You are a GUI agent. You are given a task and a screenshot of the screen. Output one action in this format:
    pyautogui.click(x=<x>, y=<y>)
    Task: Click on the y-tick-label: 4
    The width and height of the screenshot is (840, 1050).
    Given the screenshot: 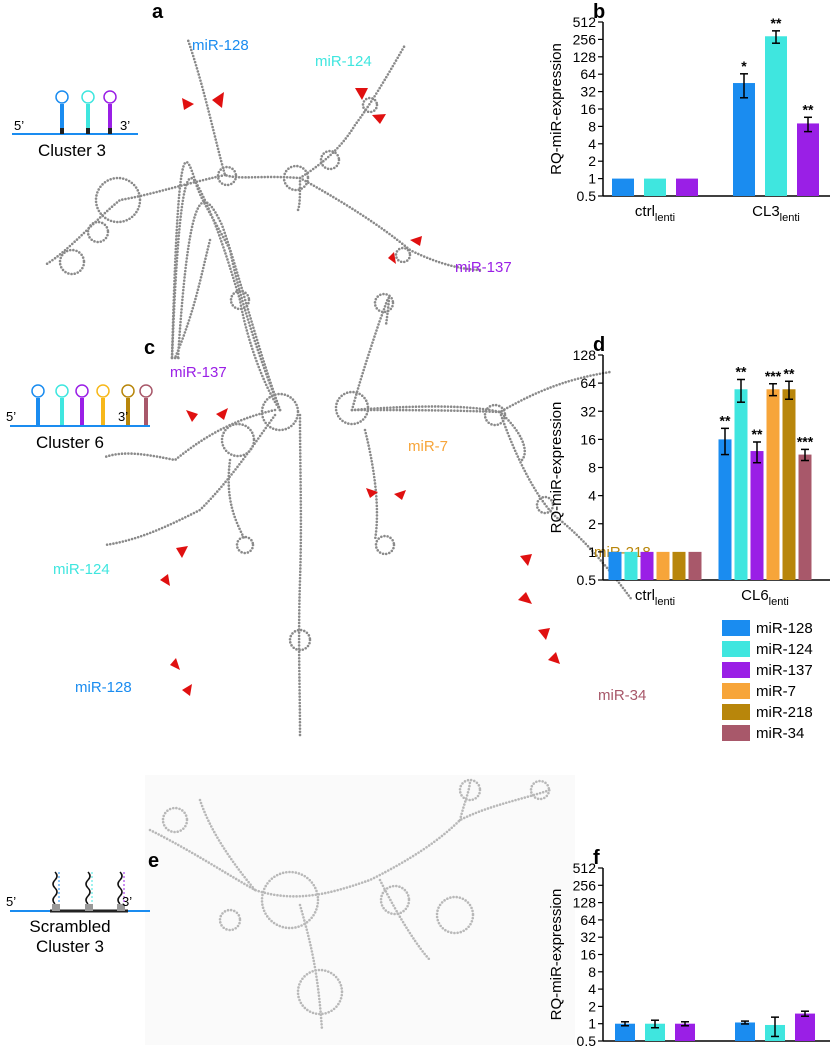 What is the action you would take?
    pyautogui.click(x=592, y=989)
    